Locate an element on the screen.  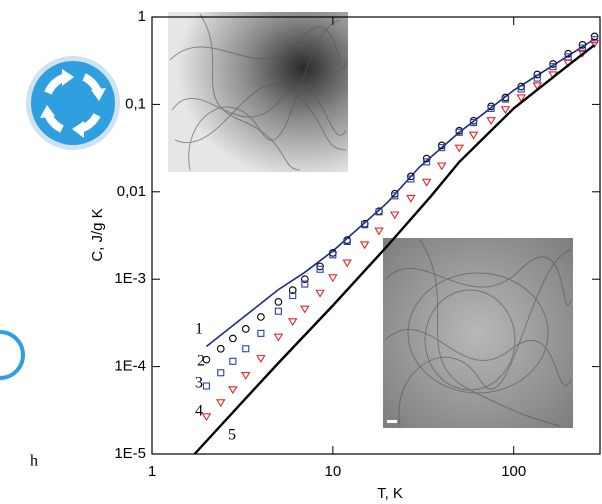
y-tick-label: 1E-4 is located at coordinates (130, 366).